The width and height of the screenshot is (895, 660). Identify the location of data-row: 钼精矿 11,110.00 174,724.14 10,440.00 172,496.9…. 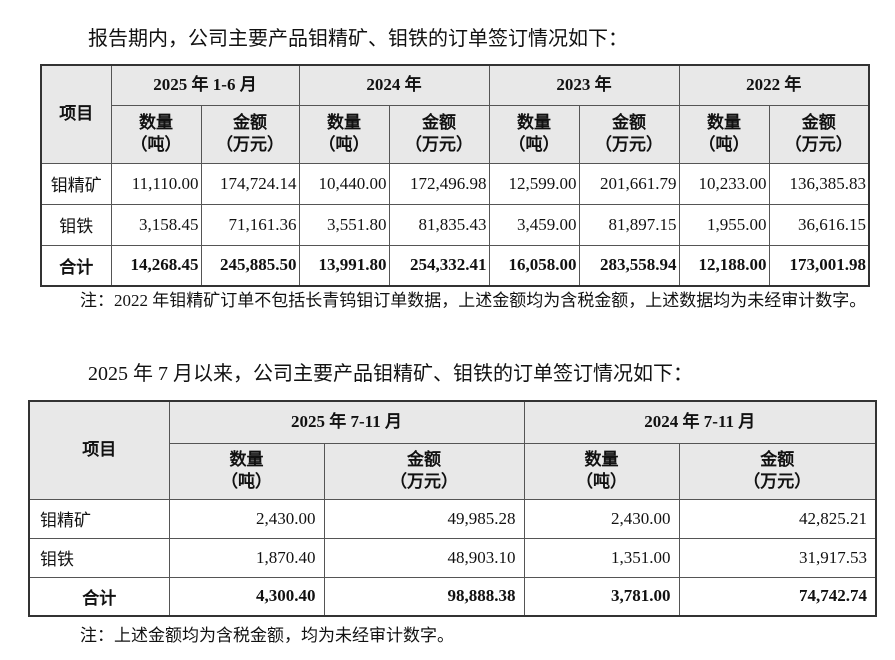
(455, 183).